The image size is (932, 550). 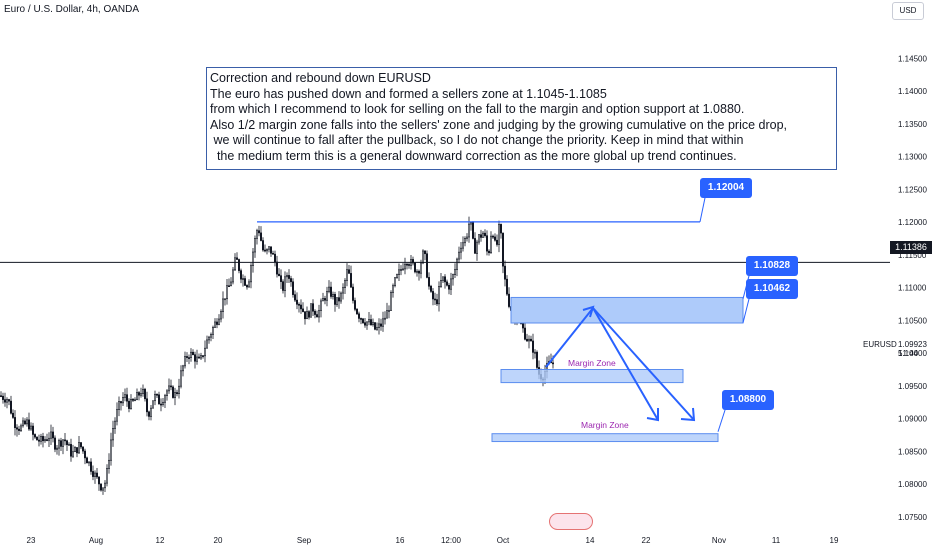 What do you see at coordinates (571, 521) in the screenshot?
I see `tradingview-logo` at bounding box center [571, 521].